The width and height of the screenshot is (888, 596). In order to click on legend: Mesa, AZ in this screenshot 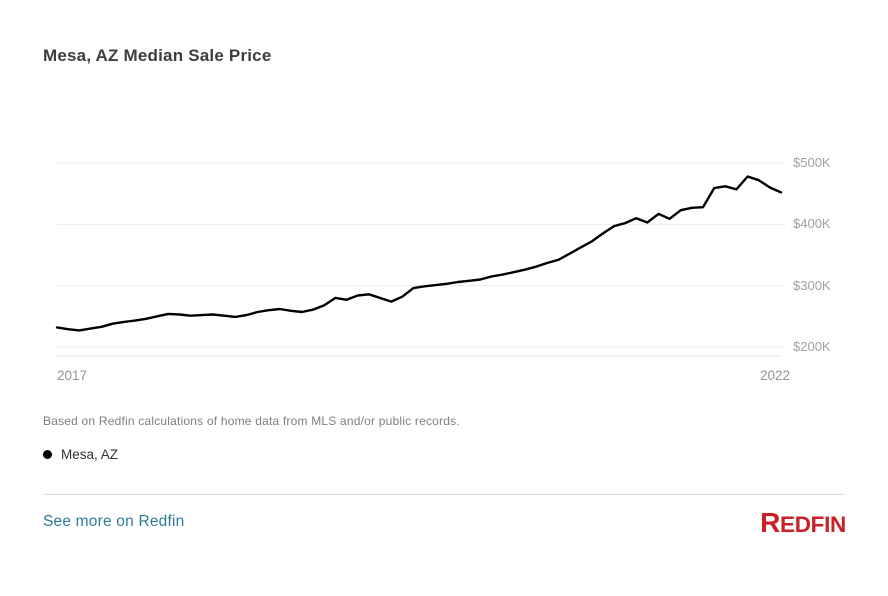, I will do `click(80, 454)`.